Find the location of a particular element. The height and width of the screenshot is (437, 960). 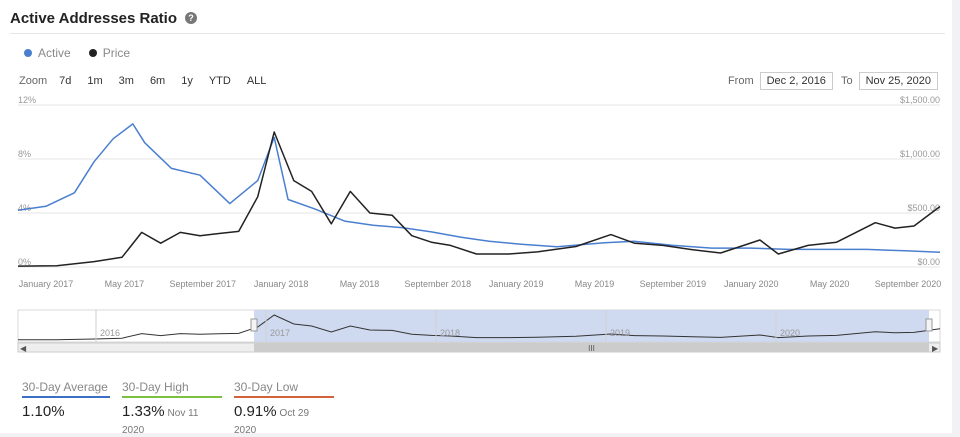

zoom-1m-button: 1m is located at coordinates (95, 81).